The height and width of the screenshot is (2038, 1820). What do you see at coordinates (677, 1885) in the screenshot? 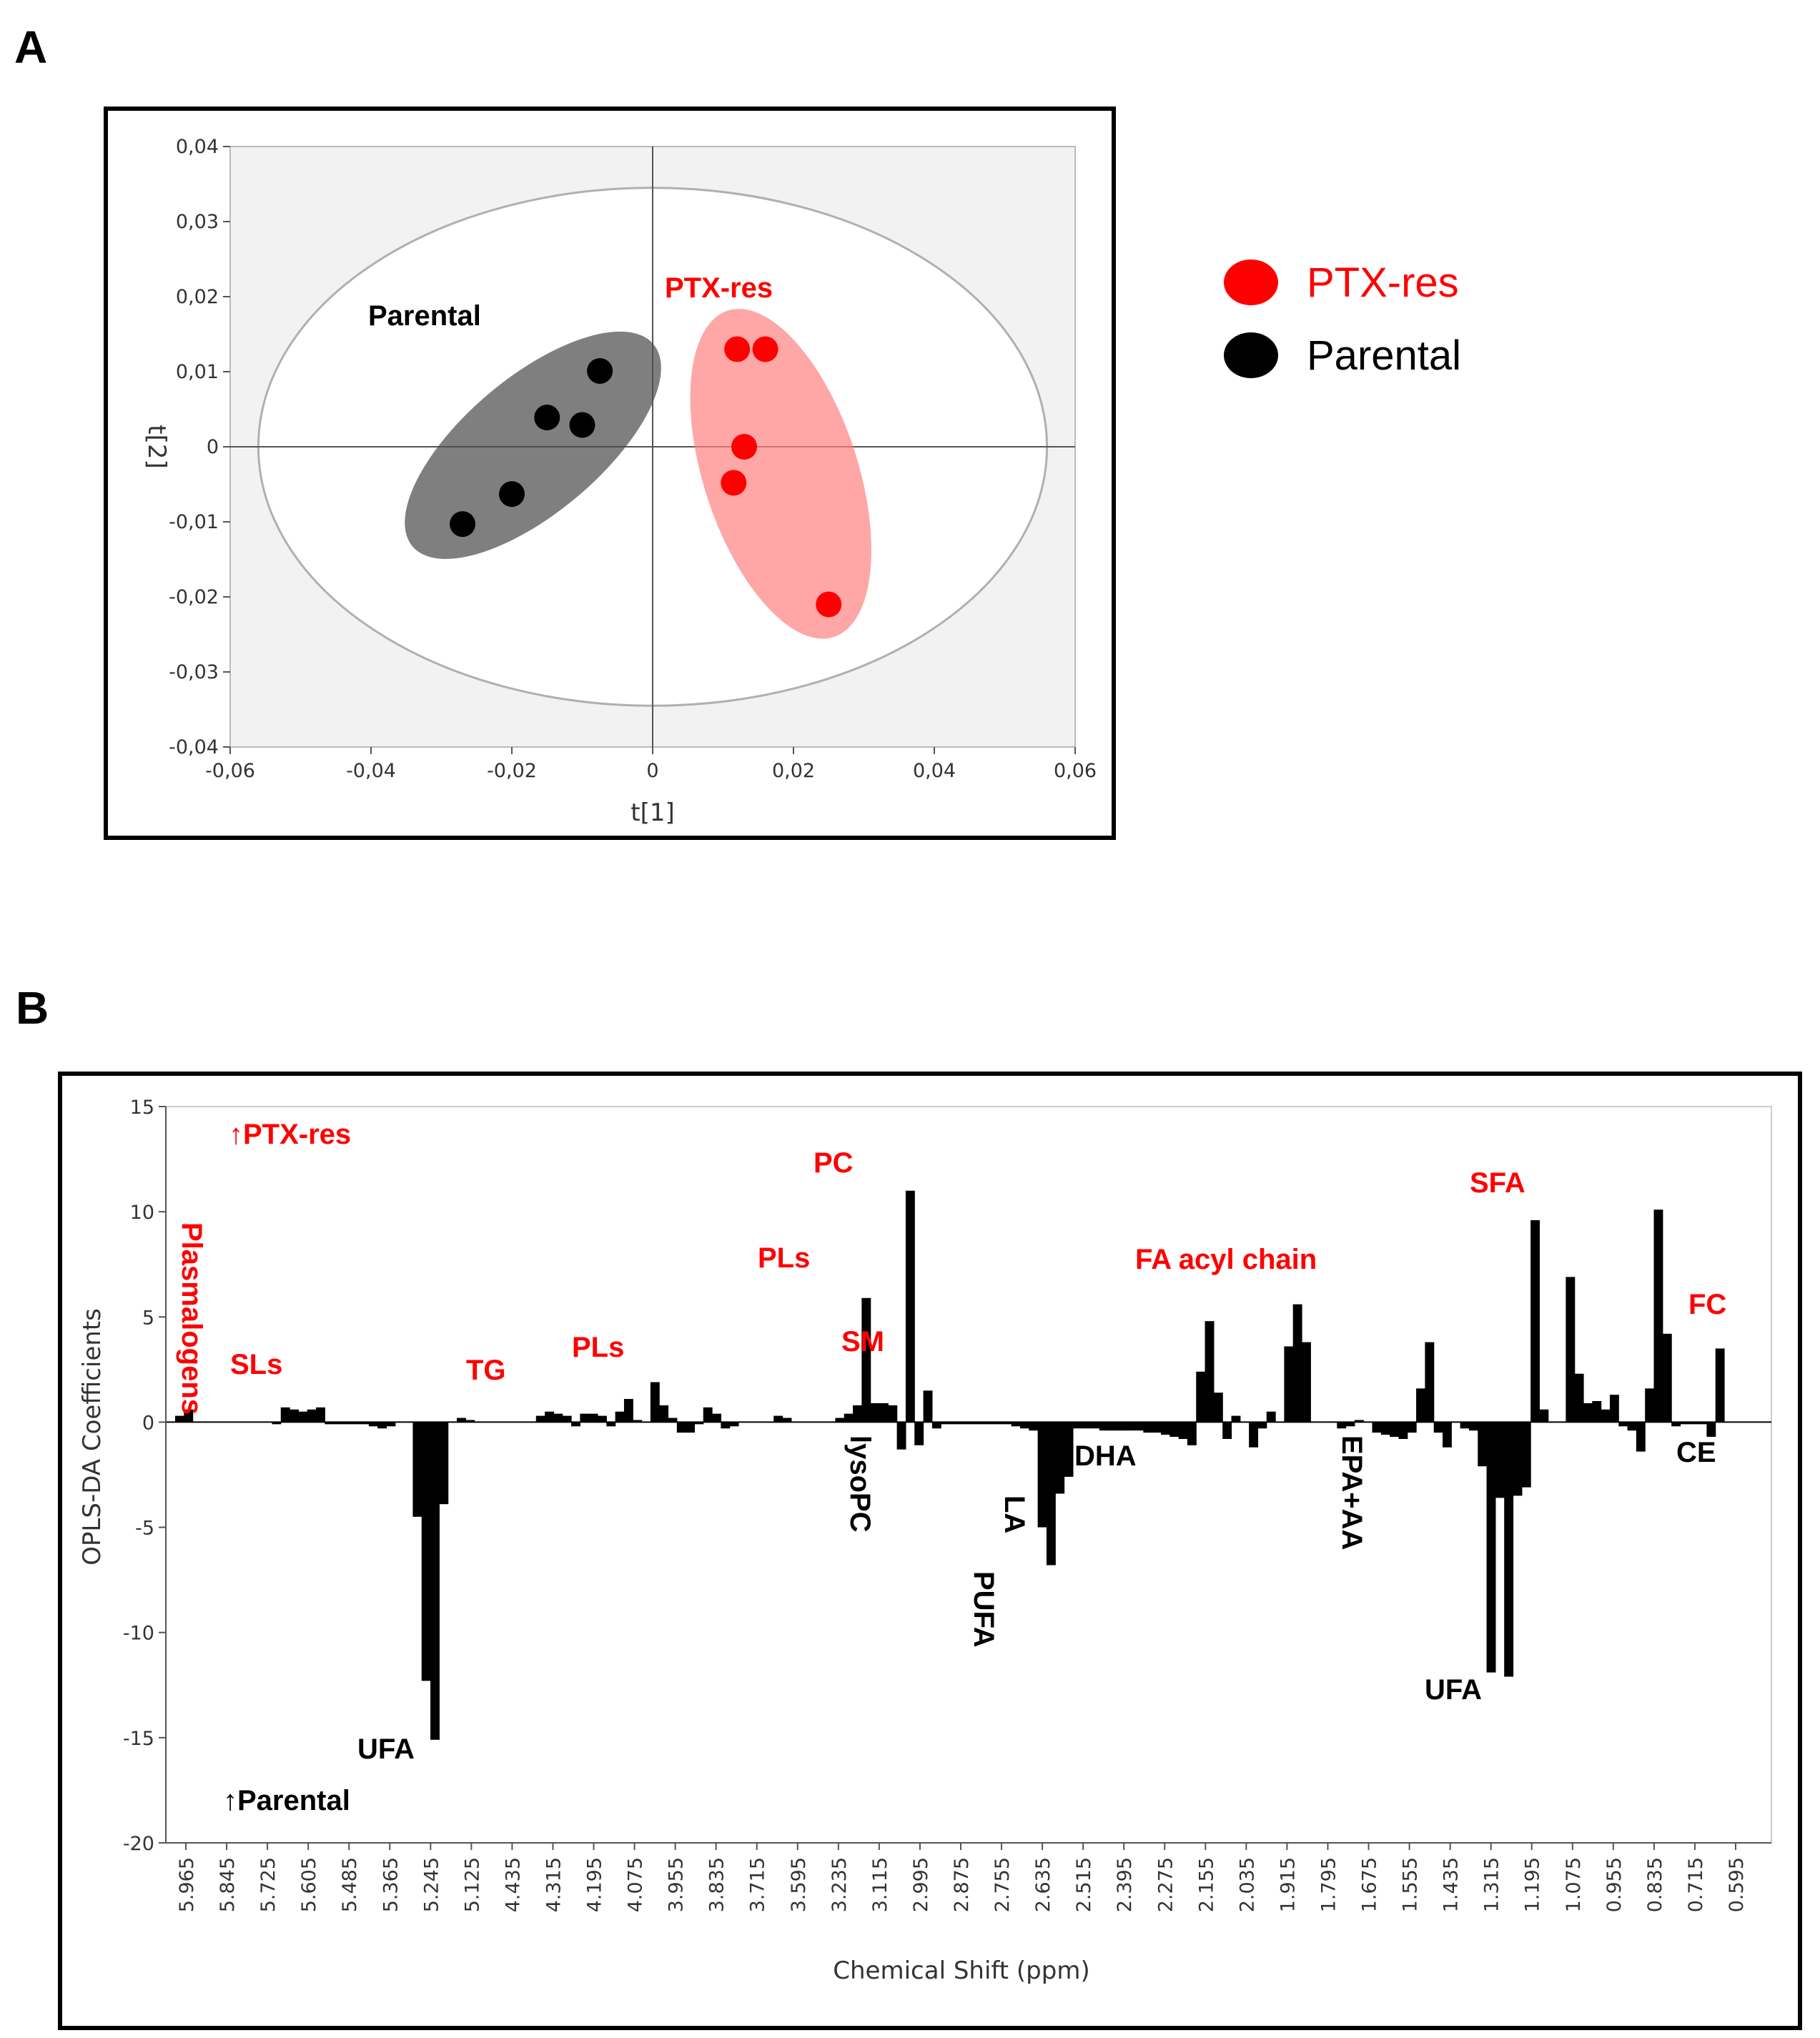
I see `x-tick-label: 3.955` at bounding box center [677, 1885].